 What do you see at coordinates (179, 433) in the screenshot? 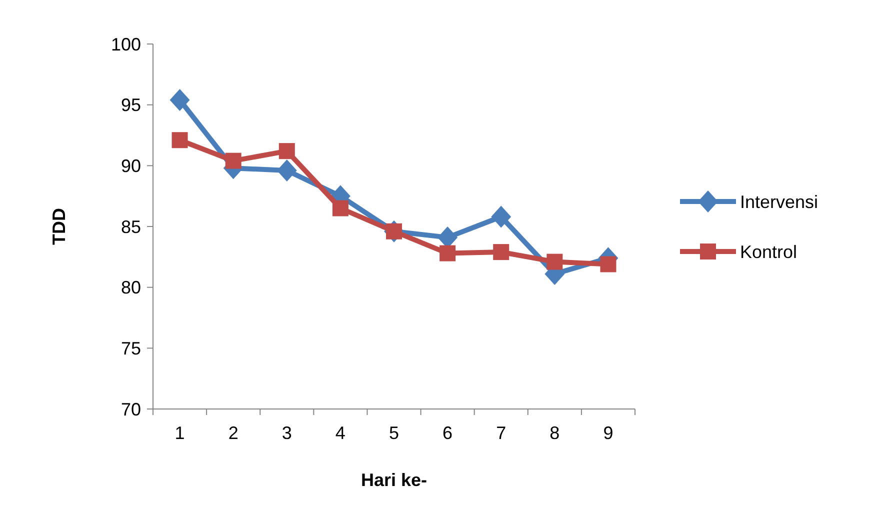
I see `x-tick-label: 1` at bounding box center [179, 433].